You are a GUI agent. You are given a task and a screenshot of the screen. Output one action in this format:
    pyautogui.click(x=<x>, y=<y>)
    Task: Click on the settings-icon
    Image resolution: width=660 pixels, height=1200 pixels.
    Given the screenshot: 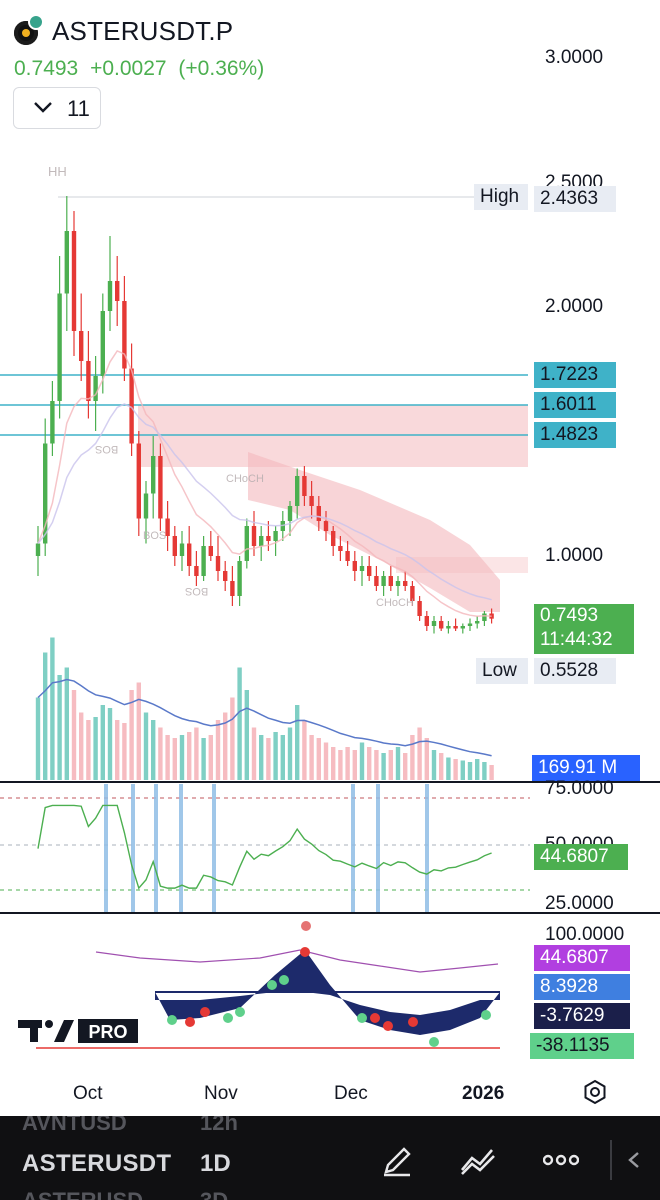 What is the action you would take?
    pyautogui.click(x=595, y=1092)
    